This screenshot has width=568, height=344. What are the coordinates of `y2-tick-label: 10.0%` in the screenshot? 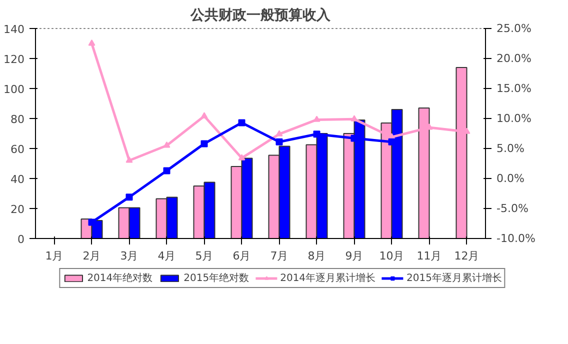 It's located at (514, 118).